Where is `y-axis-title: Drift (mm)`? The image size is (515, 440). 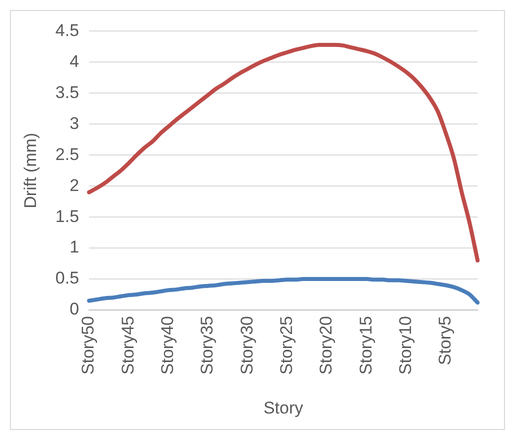 y-axis-title: Drift (mm) is located at coordinates (30, 170).